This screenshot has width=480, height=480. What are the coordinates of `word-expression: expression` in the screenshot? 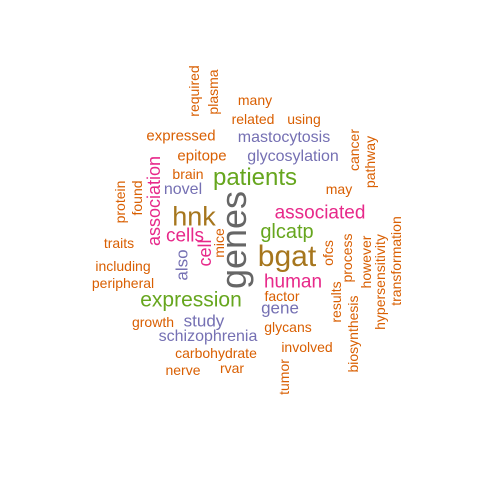 It's located at (191, 300).